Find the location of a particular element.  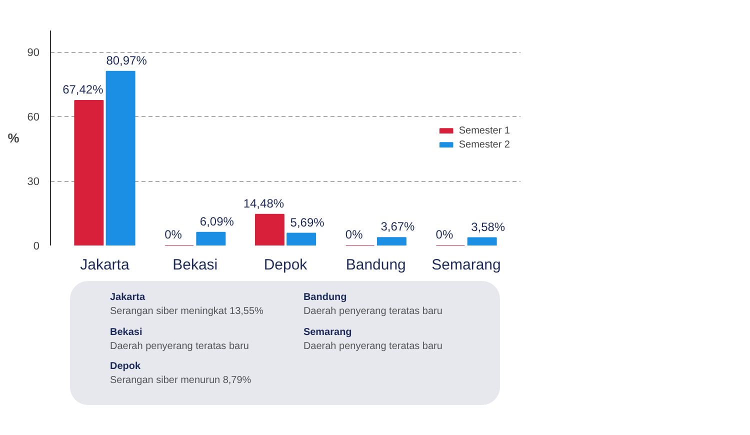

x-tick-label: Jakarta is located at coordinates (105, 265).